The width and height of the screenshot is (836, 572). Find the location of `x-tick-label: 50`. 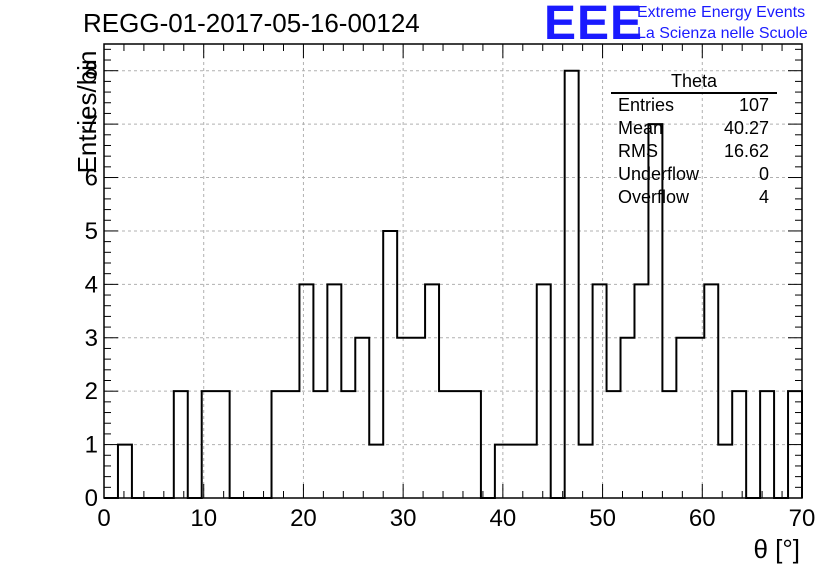

x-tick-label: 50 is located at coordinates (602, 518).